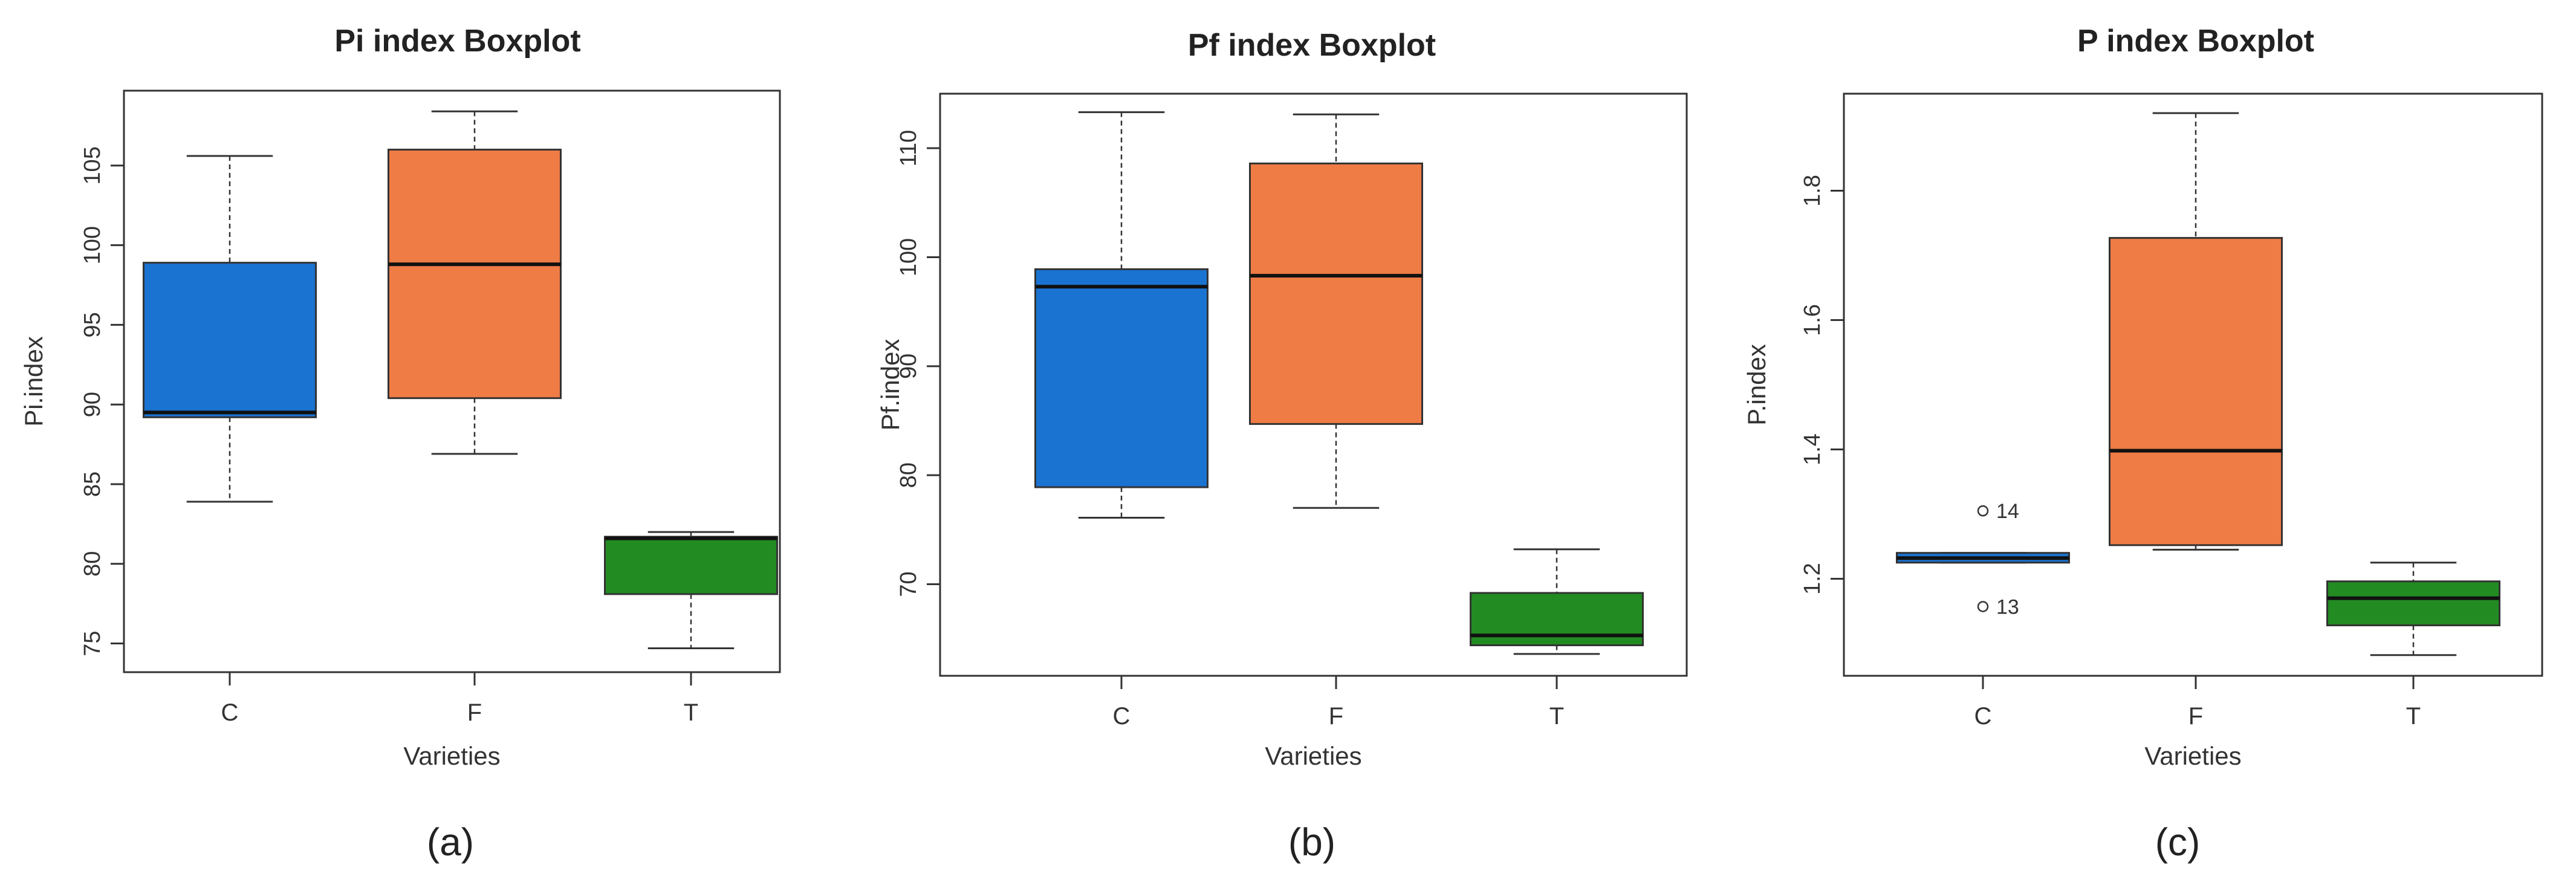 The width and height of the screenshot is (2576, 894). Describe the element at coordinates (1813, 320) in the screenshot. I see `y-tick-label: 1.6` at that location.